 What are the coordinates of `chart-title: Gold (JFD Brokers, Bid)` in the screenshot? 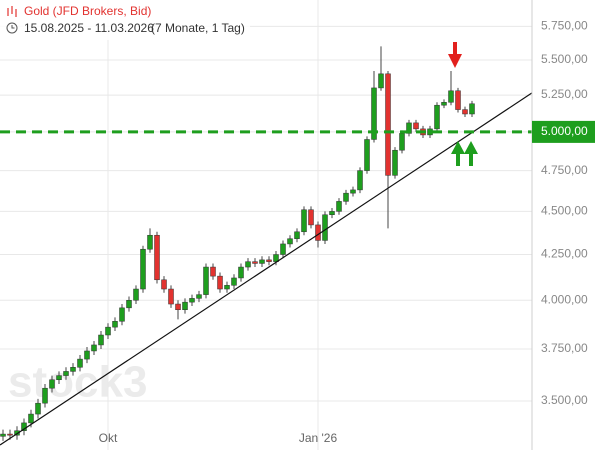 It's located at (87, 11).